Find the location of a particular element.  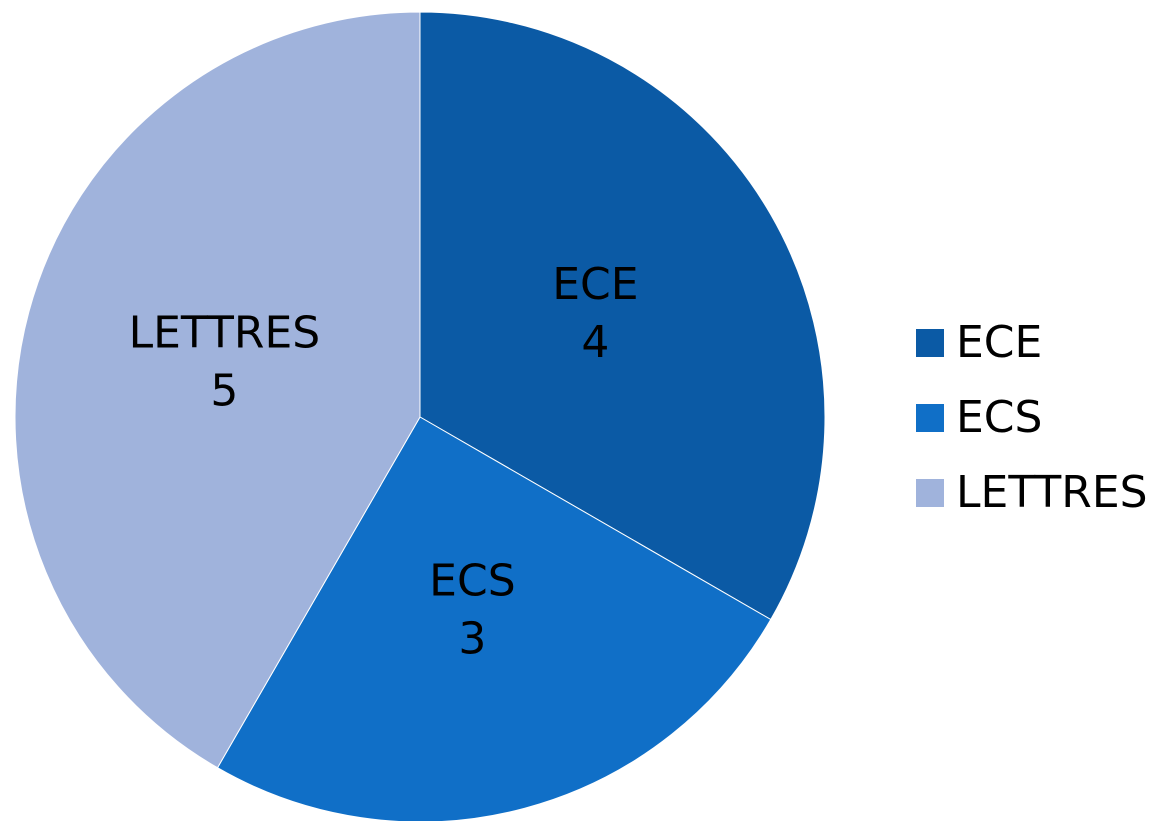

legend-label: ECE is located at coordinates (999, 342).